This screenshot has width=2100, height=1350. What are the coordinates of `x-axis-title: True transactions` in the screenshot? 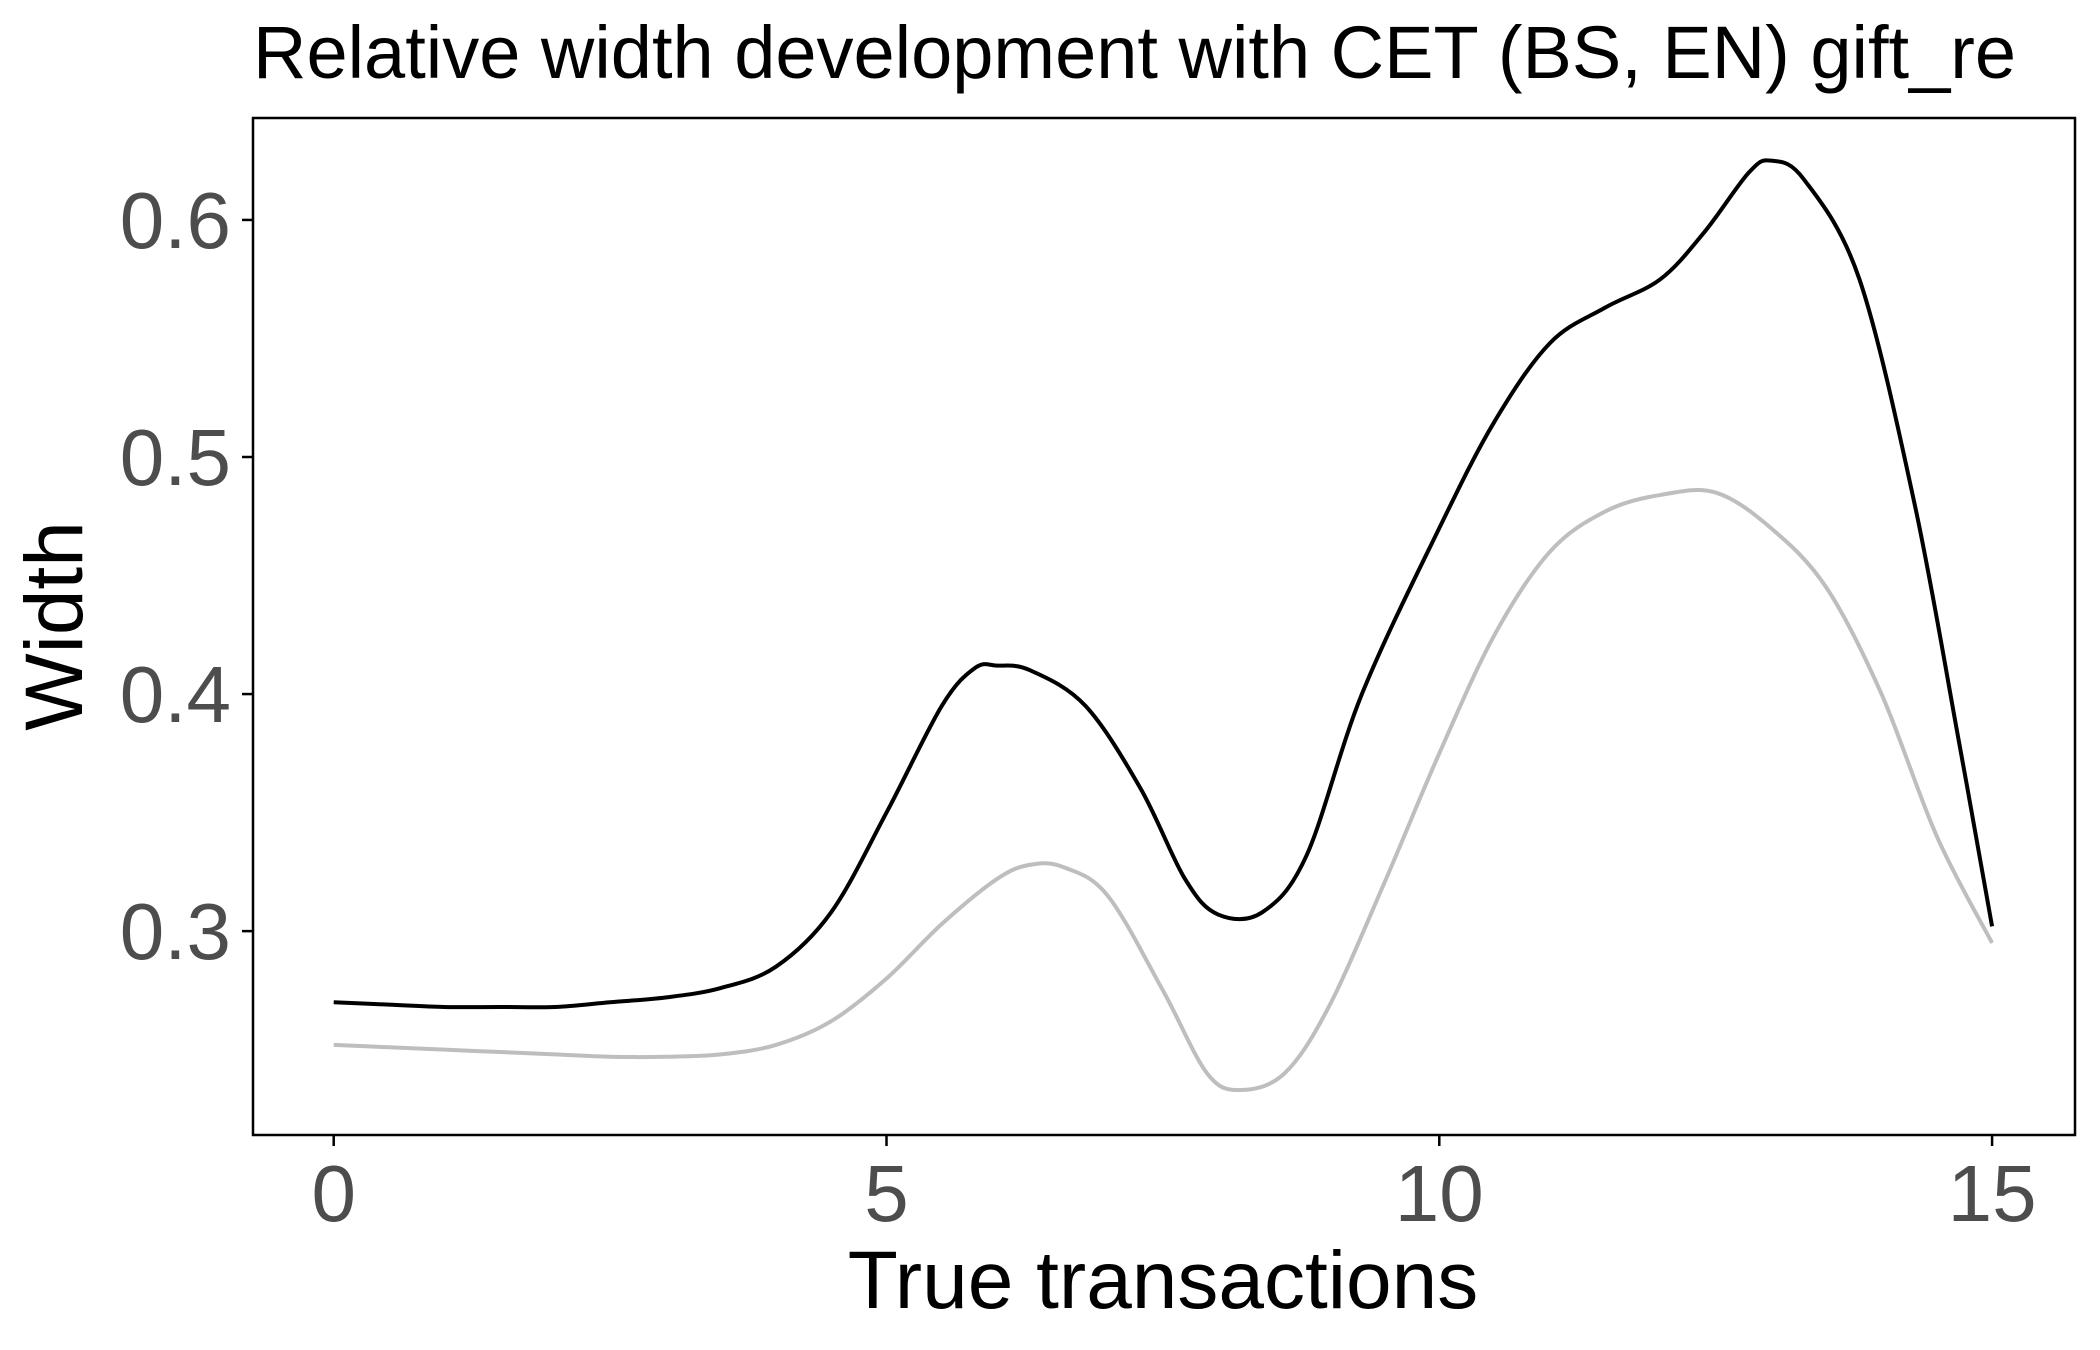 It's located at (1163, 1280).